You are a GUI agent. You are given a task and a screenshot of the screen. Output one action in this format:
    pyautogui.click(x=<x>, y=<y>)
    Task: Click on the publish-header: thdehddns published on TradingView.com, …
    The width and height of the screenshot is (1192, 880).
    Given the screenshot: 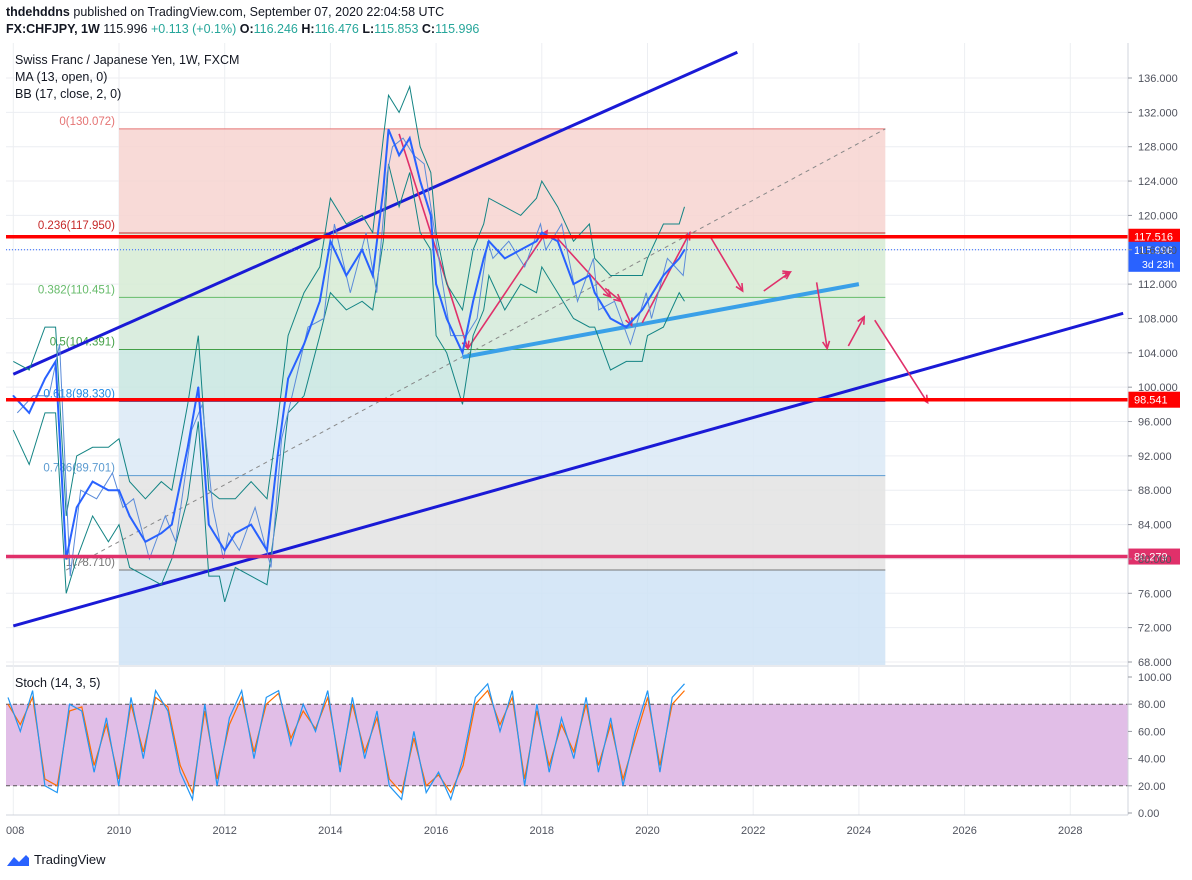 What is the action you would take?
    pyautogui.click(x=225, y=12)
    